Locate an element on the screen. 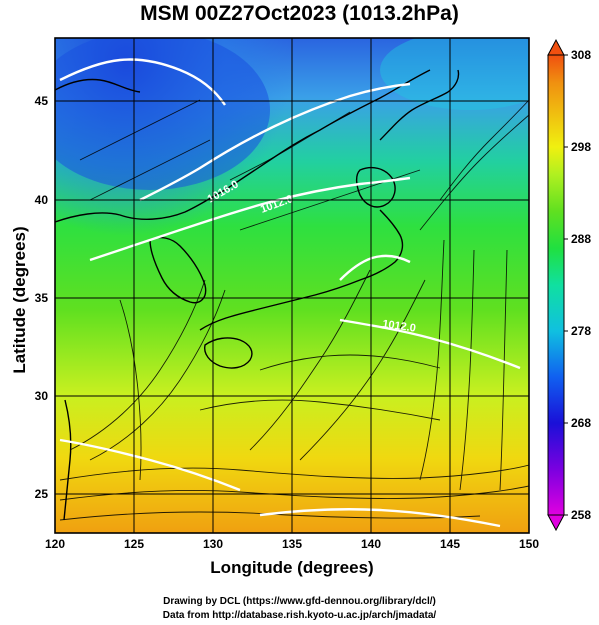 The height and width of the screenshot is (625, 599). y-tick-45: 45 is located at coordinates (42, 101).